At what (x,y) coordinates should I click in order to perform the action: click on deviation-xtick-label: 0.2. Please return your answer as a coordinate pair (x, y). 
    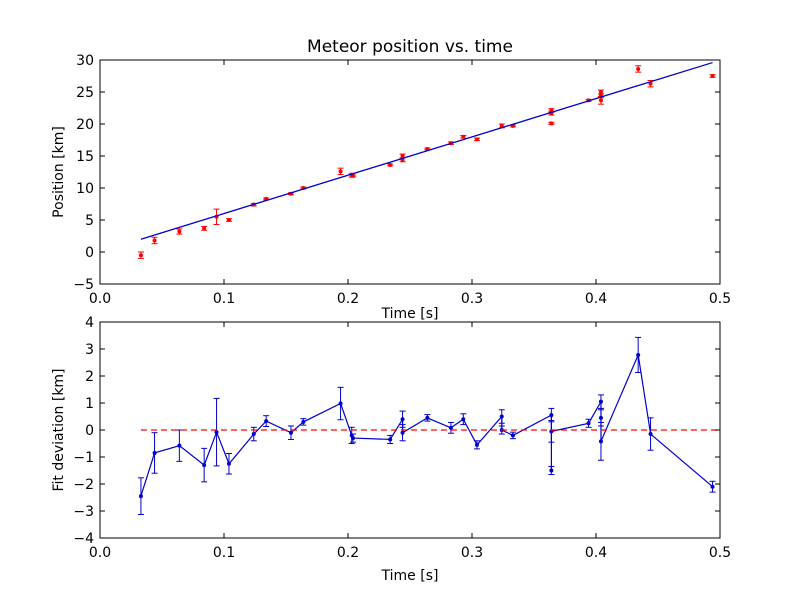
    Looking at the image, I should click on (348, 553).